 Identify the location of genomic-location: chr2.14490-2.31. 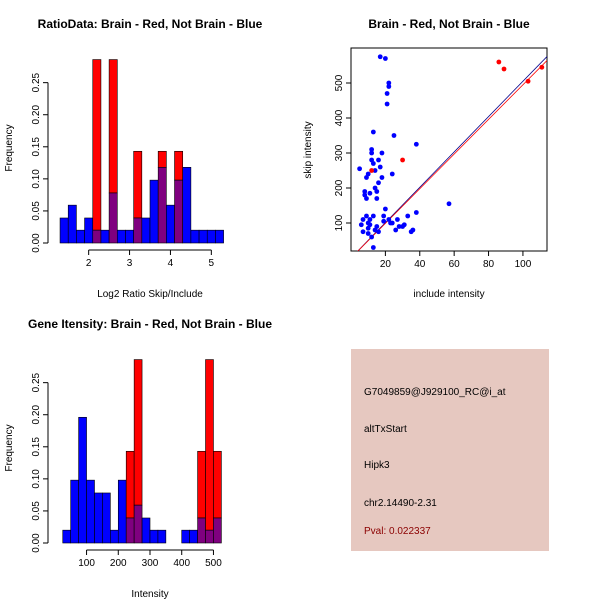
(400, 503).